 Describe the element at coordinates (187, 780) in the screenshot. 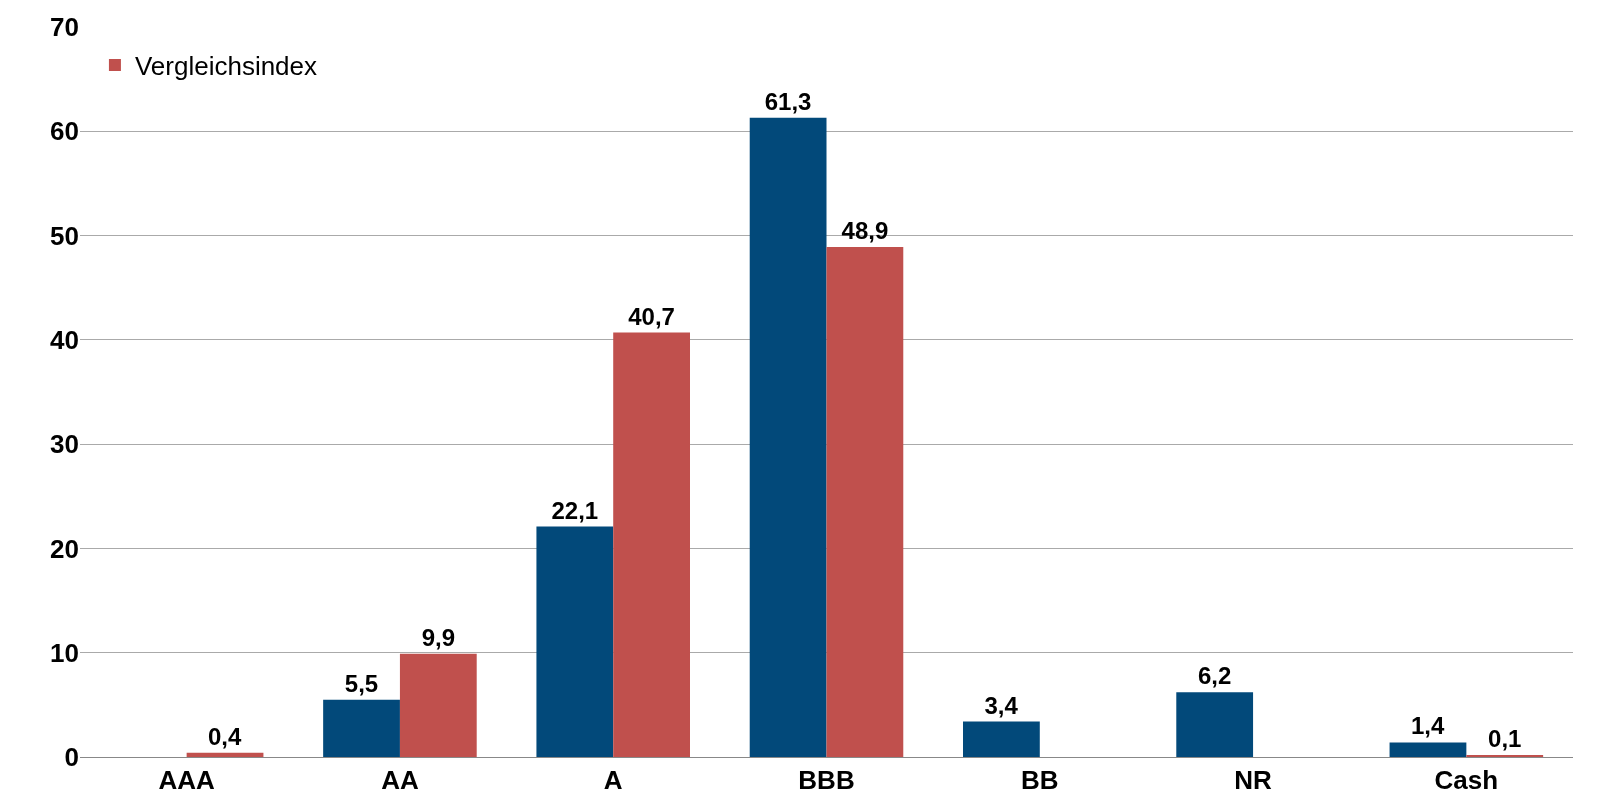

I see `x-tick-label: AAA` at that location.